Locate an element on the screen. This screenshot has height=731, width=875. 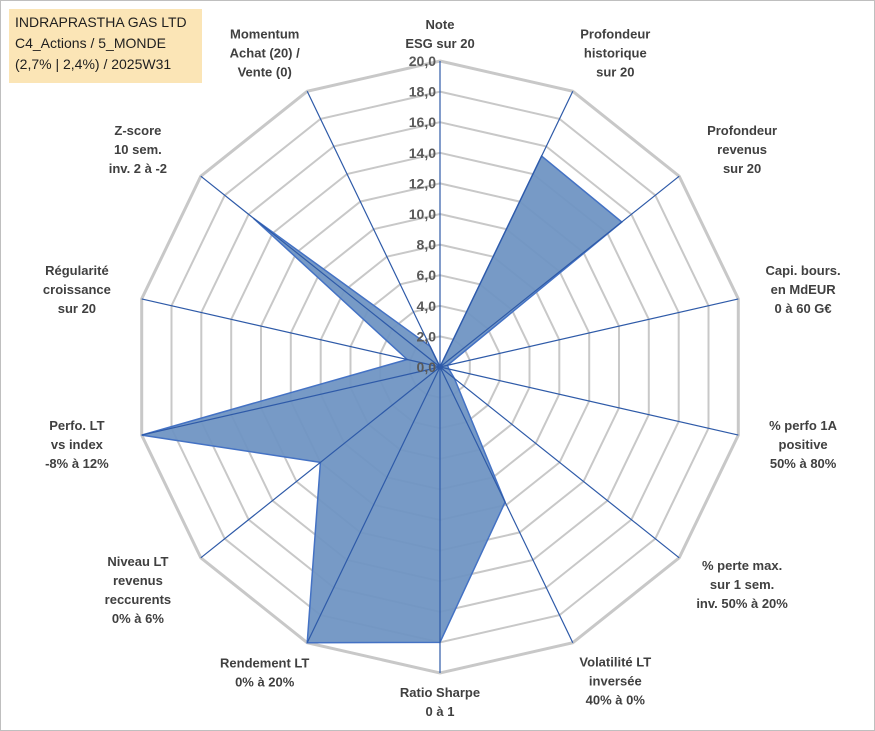
axis-label-line: ESG sur 20 is located at coordinates (439, 43).